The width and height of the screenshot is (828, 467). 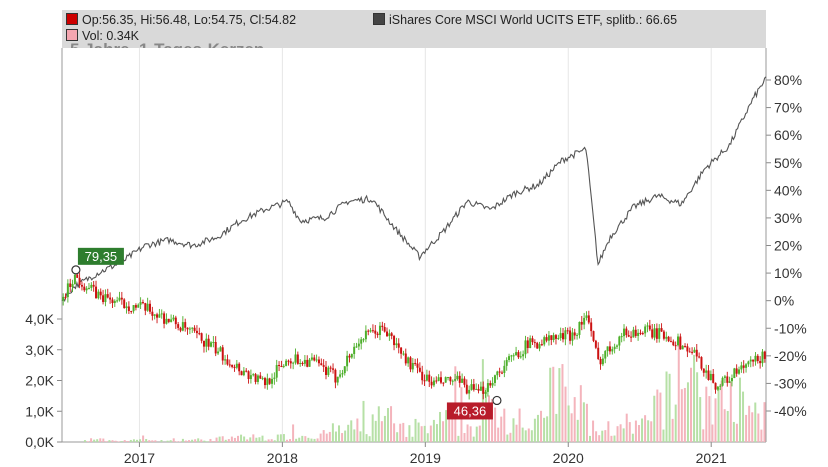 What do you see at coordinates (101, 256) in the screenshot?
I see `high-label: 79,35` at bounding box center [101, 256].